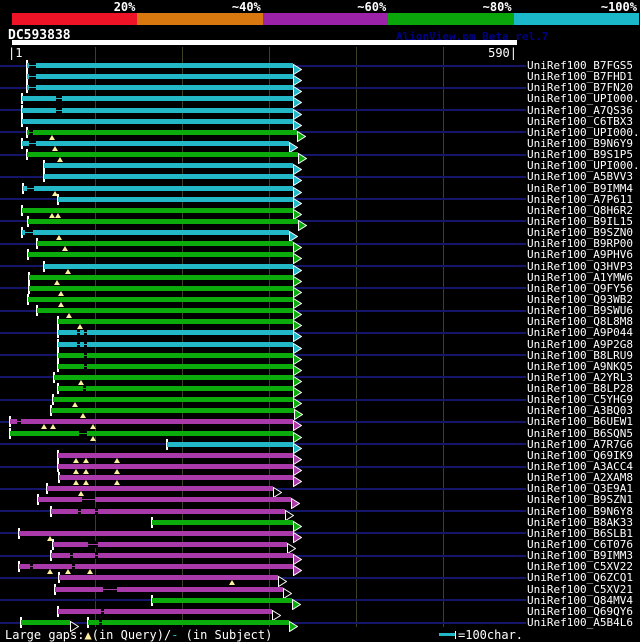  I want to click on hit-label: UniRef100_A7P611, so click(580, 199).